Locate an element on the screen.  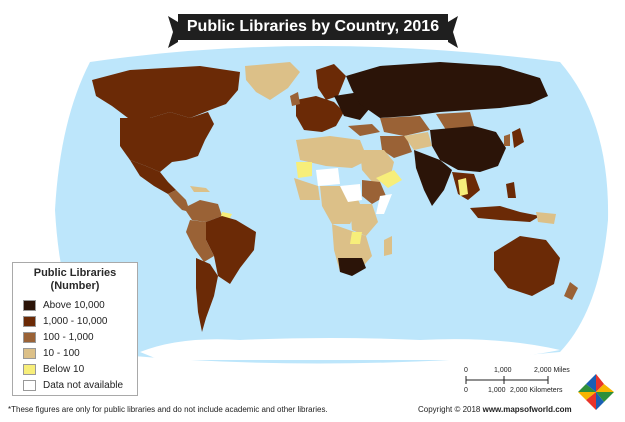
region-australia is located at coordinates (527, 266).